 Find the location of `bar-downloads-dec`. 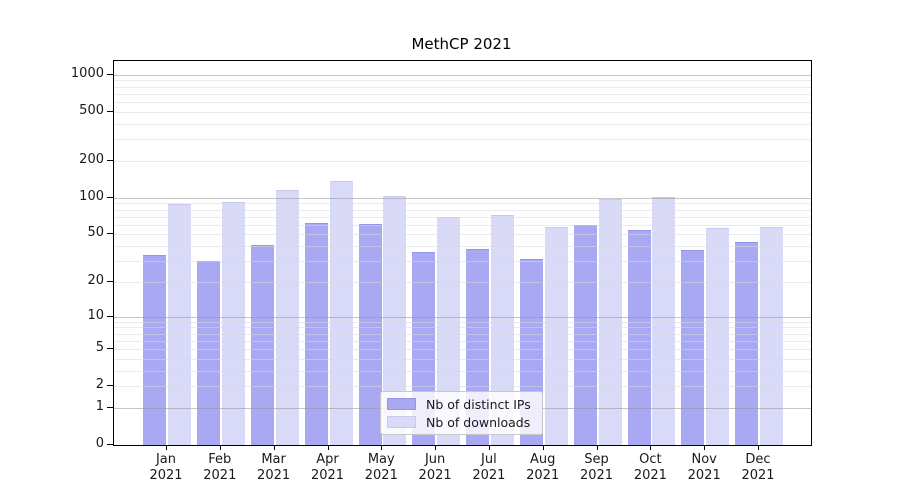

bar-downloads-dec is located at coordinates (771, 335).